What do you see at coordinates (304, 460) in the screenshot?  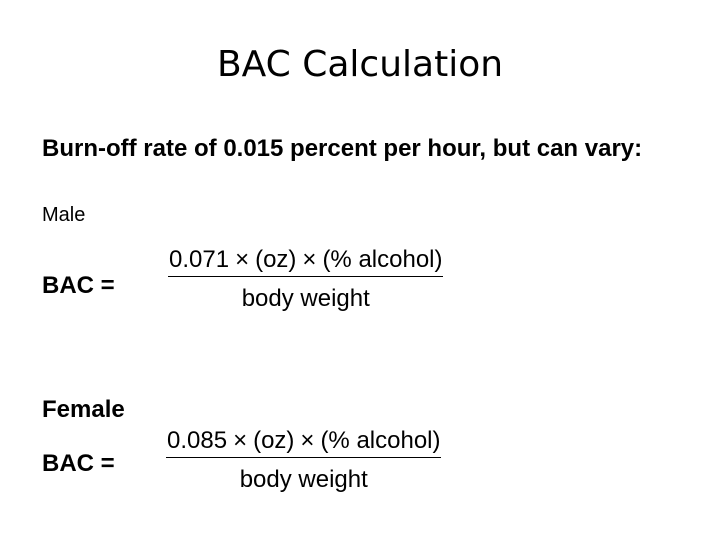 I see `female-bac-formula: 0.085 × (oz) × (% alcohol) body weight` at bounding box center [304, 460].